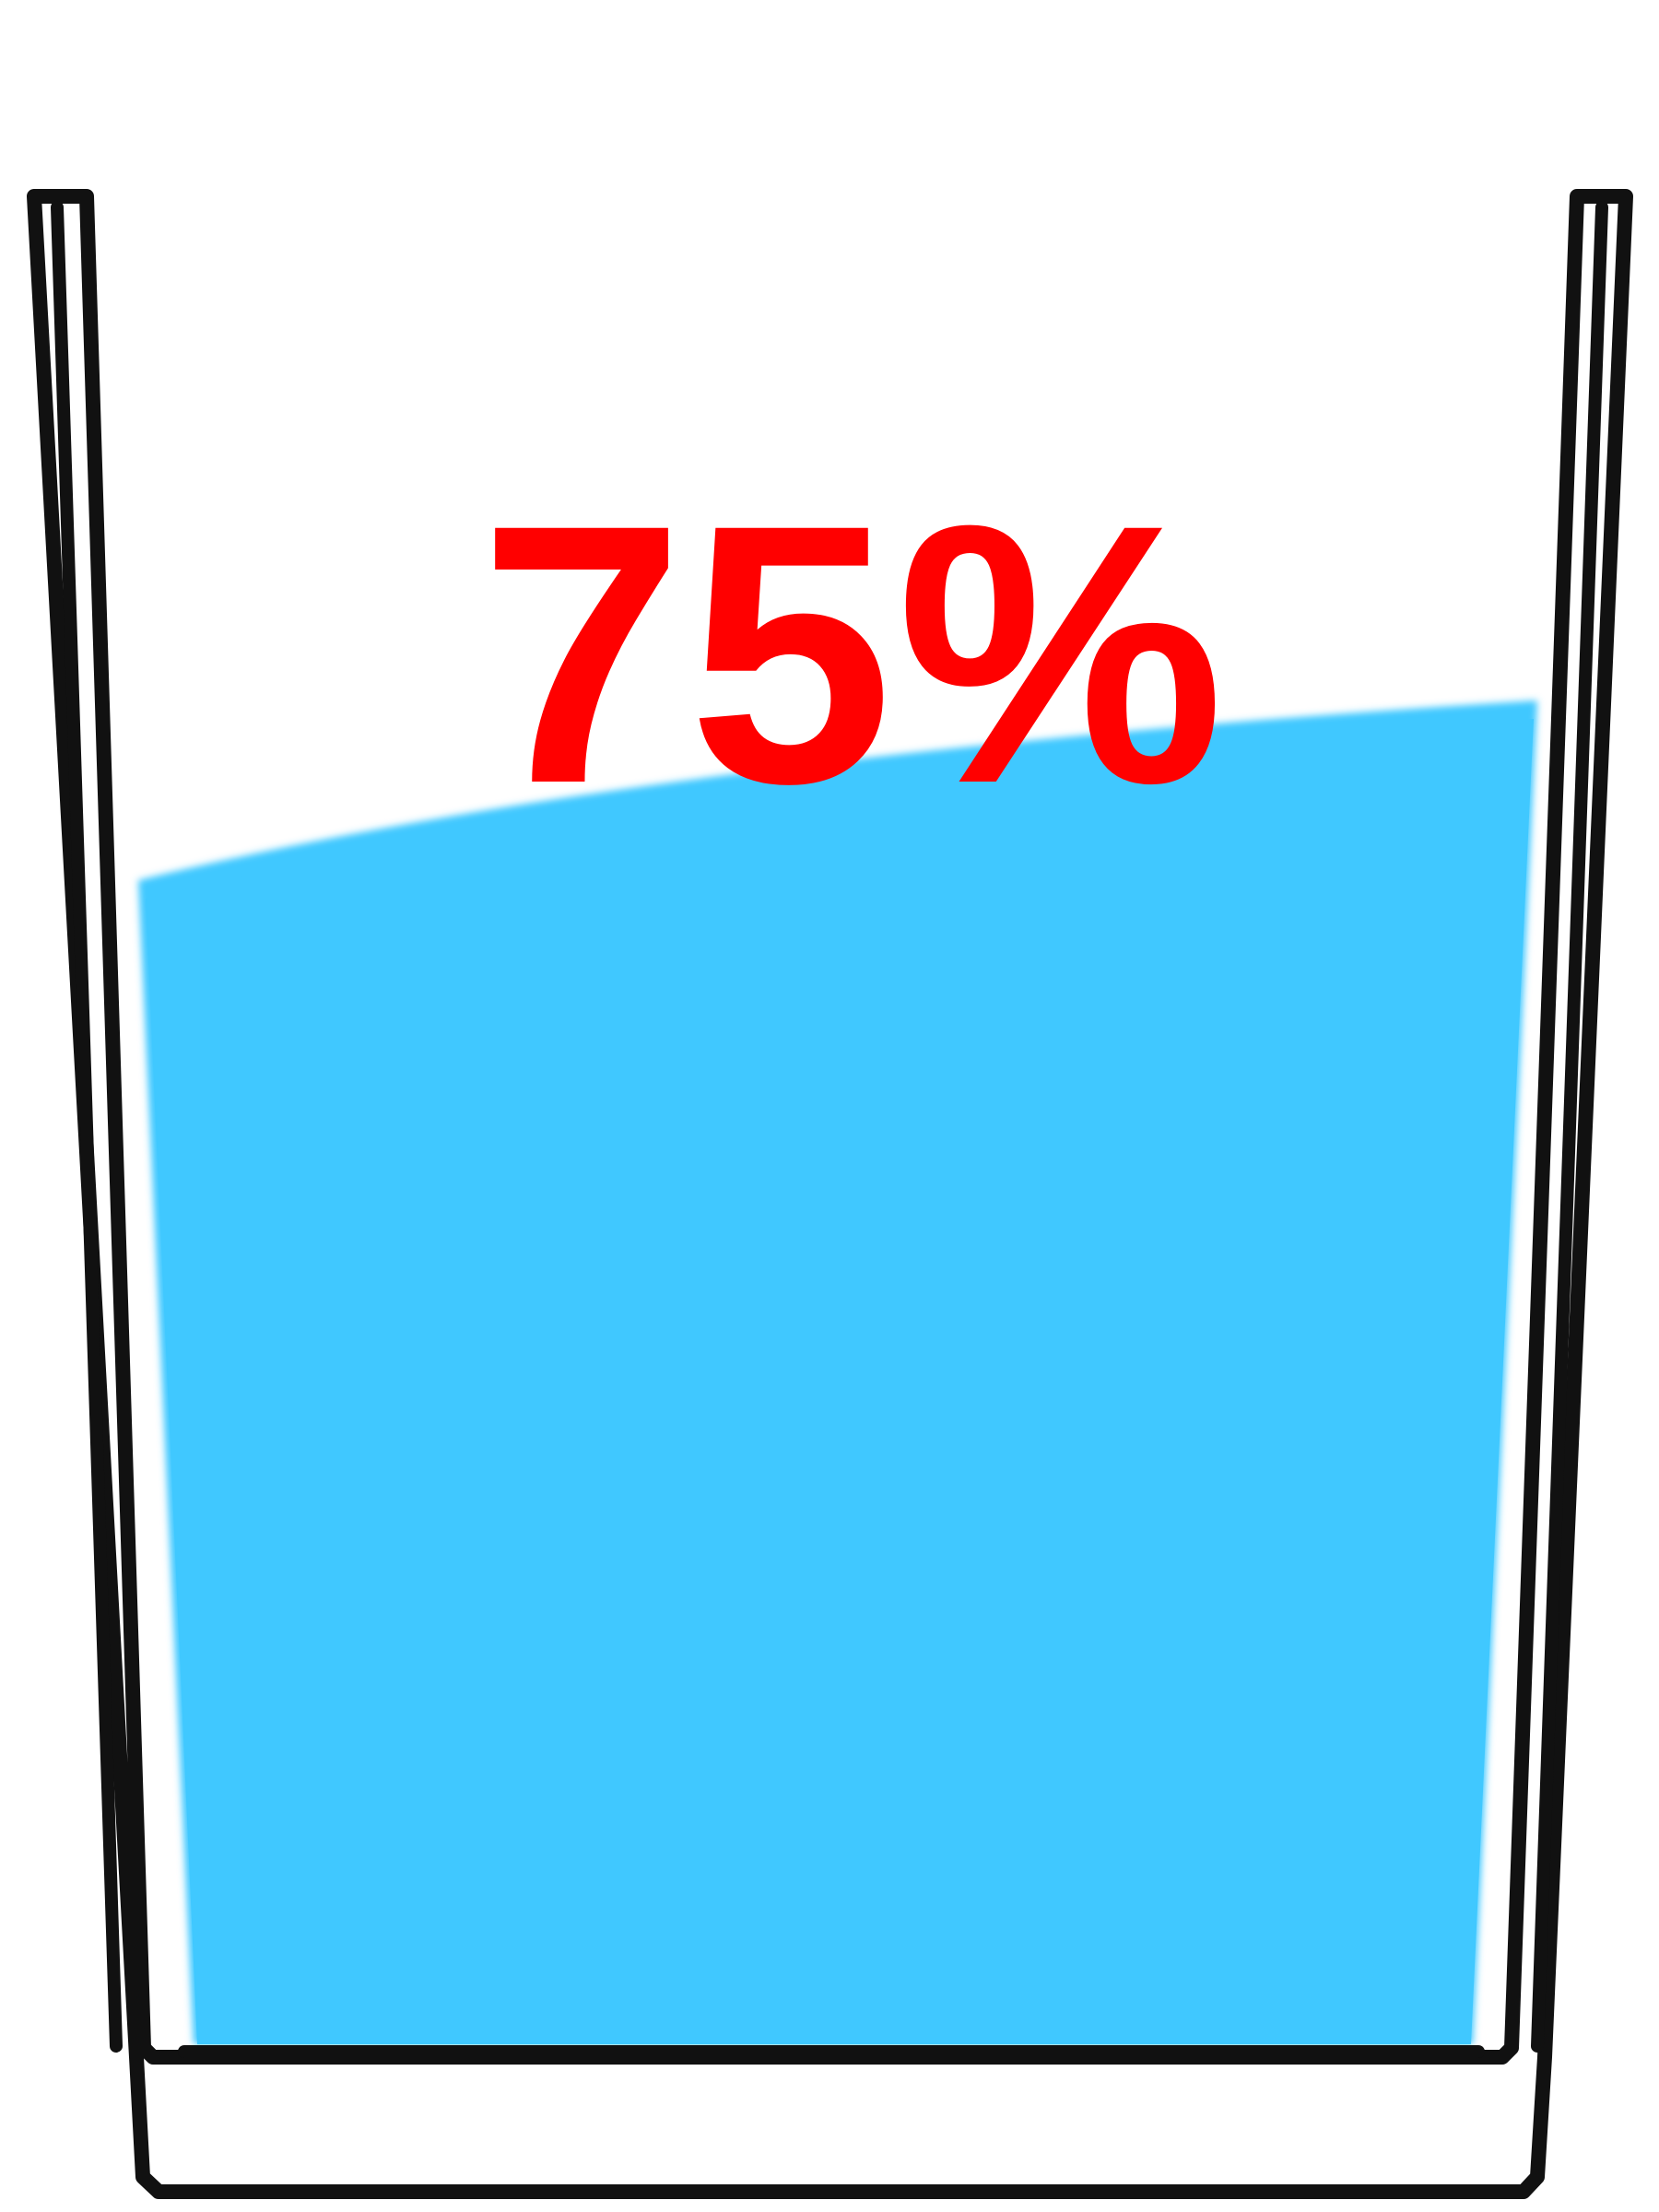 This screenshot has height=2212, width=1659. Describe the element at coordinates (1569, 1127) in the screenshot. I see `glass-inner-right-wall` at that location.